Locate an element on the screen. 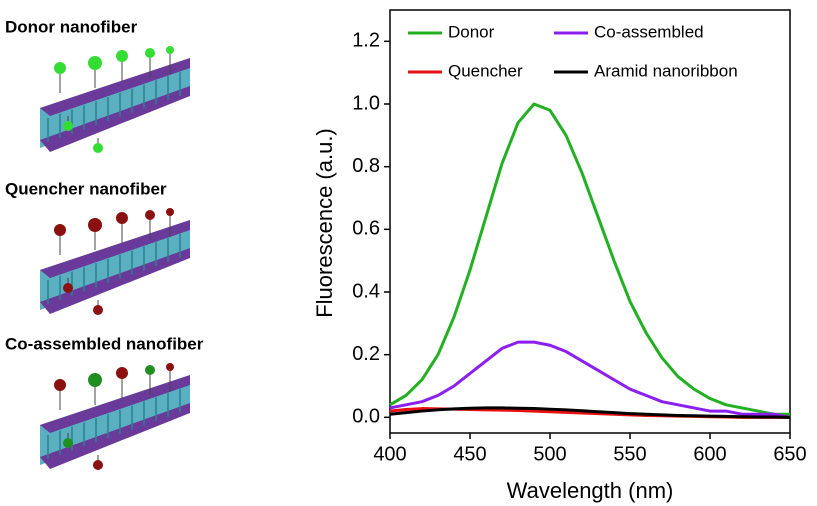 The width and height of the screenshot is (817, 506). x-tick-label: 400 is located at coordinates (389, 454).